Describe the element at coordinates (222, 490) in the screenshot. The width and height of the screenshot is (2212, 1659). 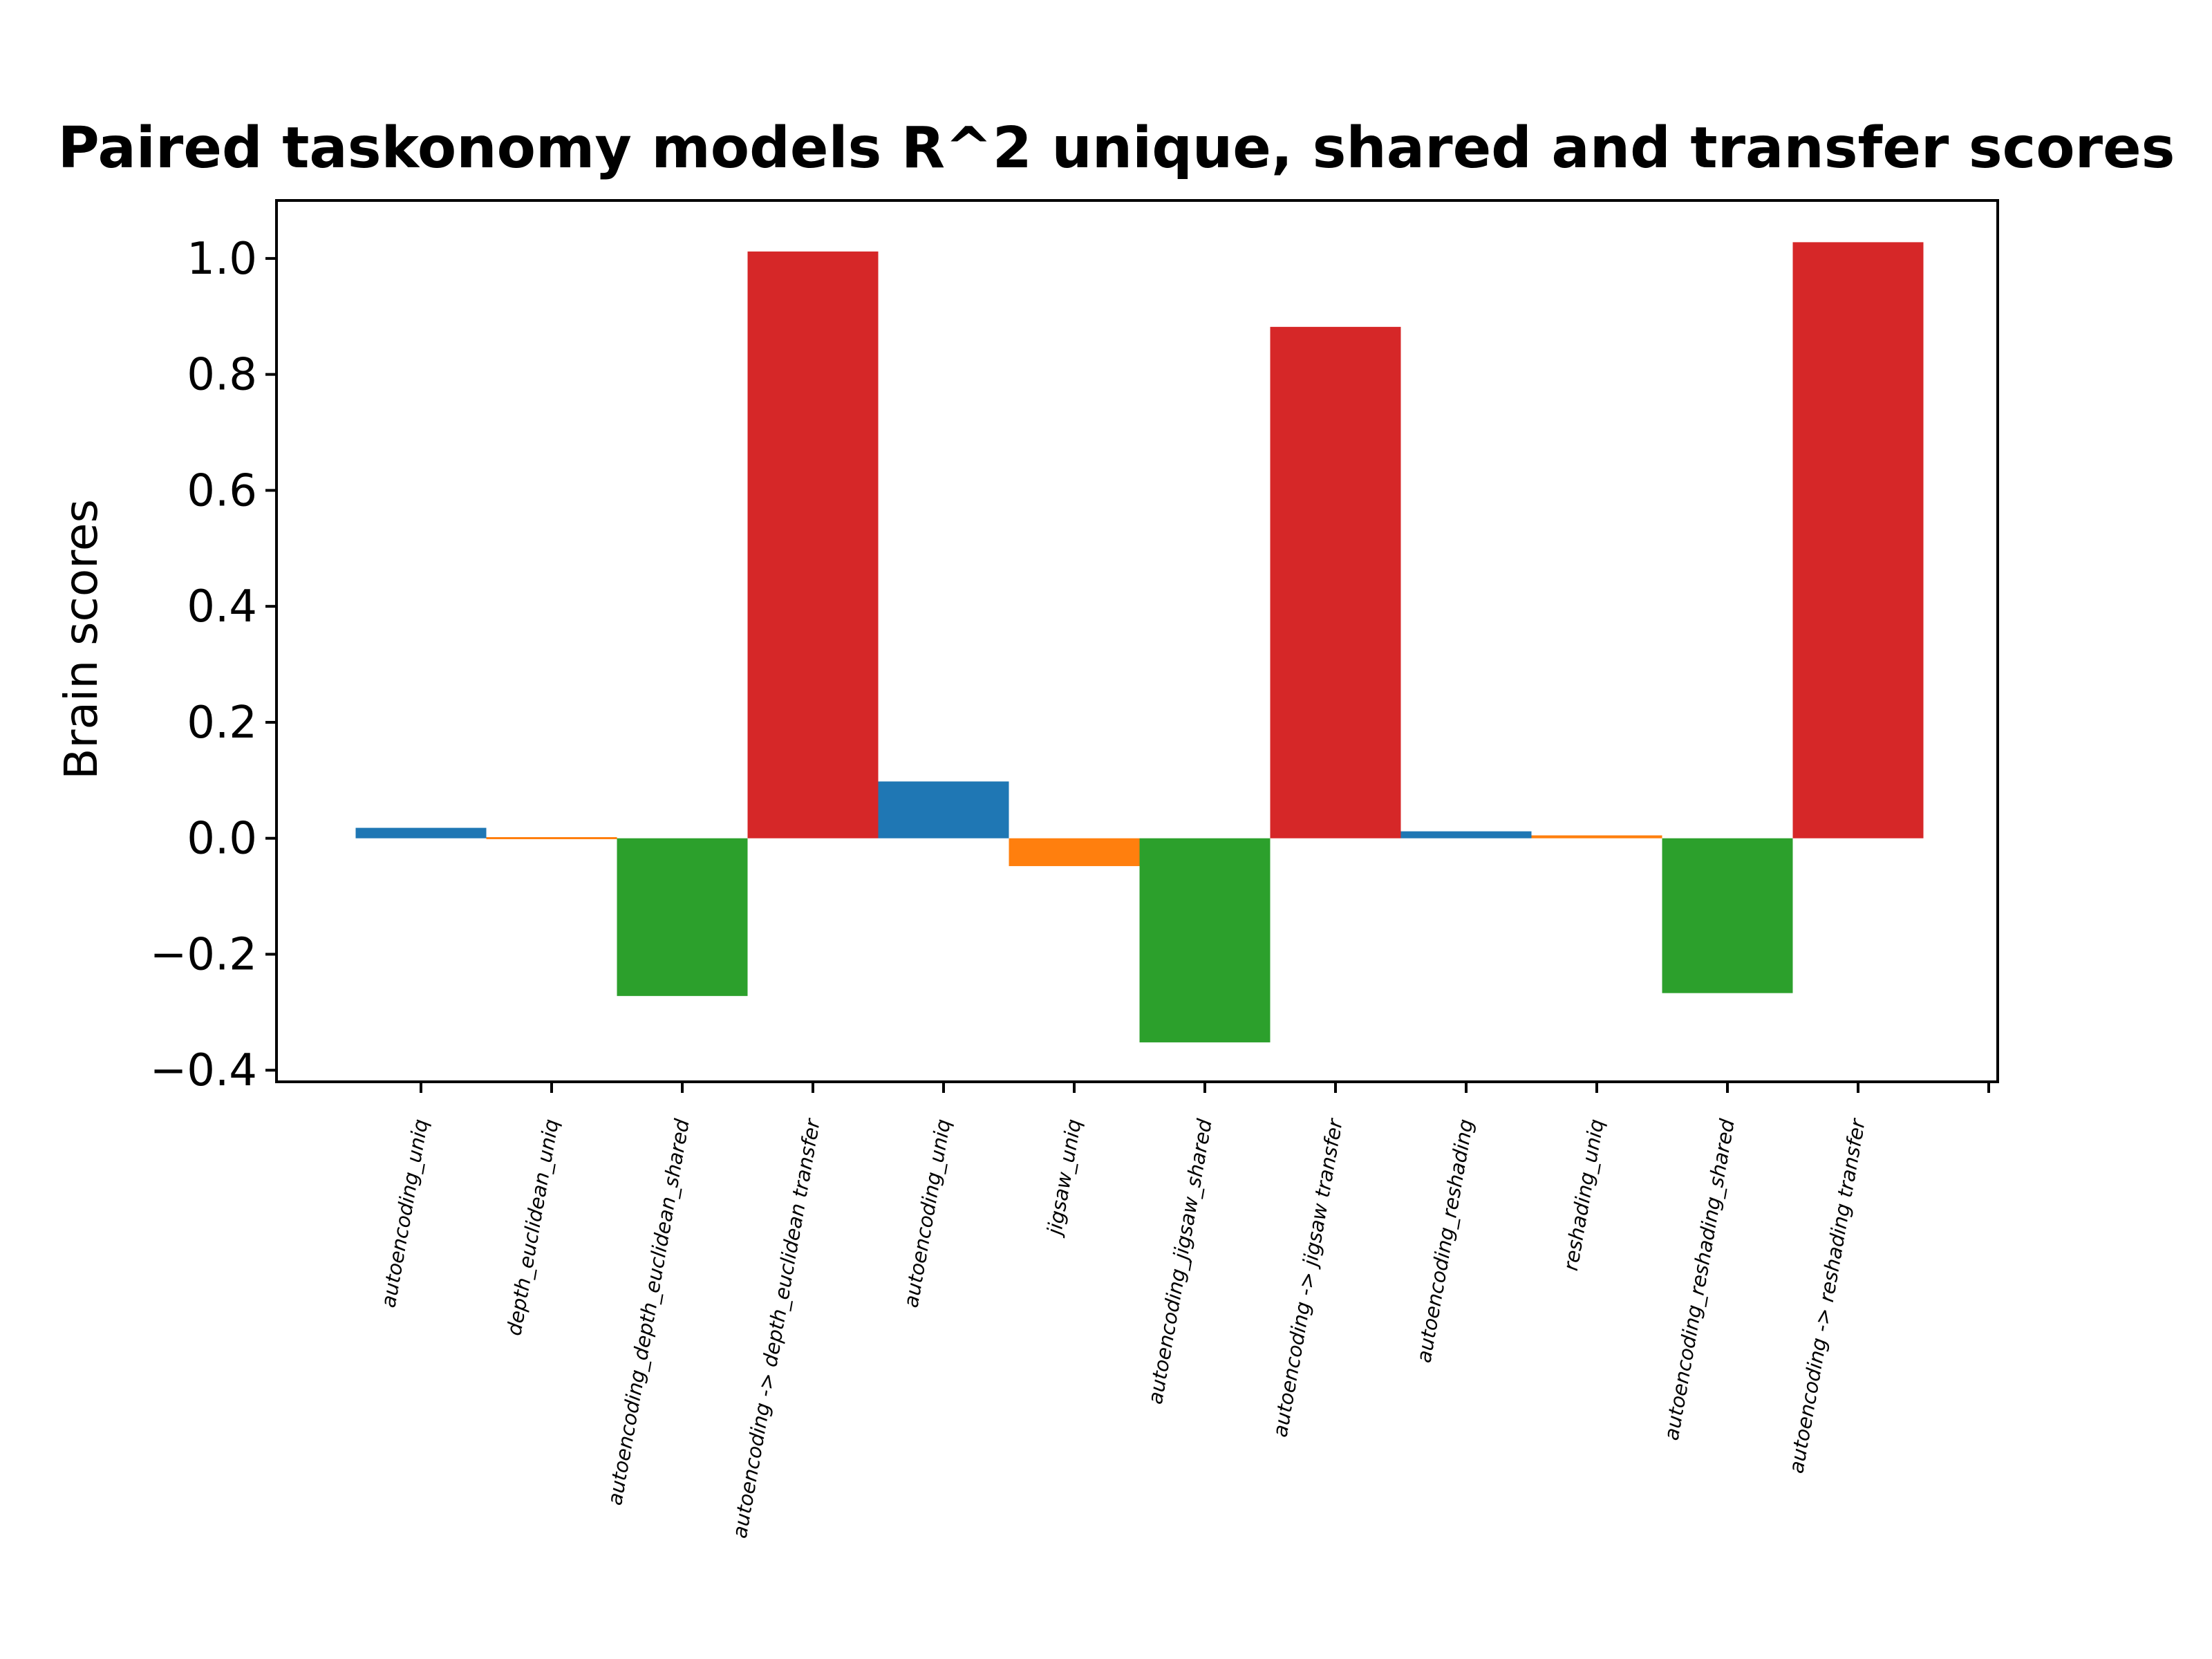
I see `y-tick-label: 0.6` at that location.